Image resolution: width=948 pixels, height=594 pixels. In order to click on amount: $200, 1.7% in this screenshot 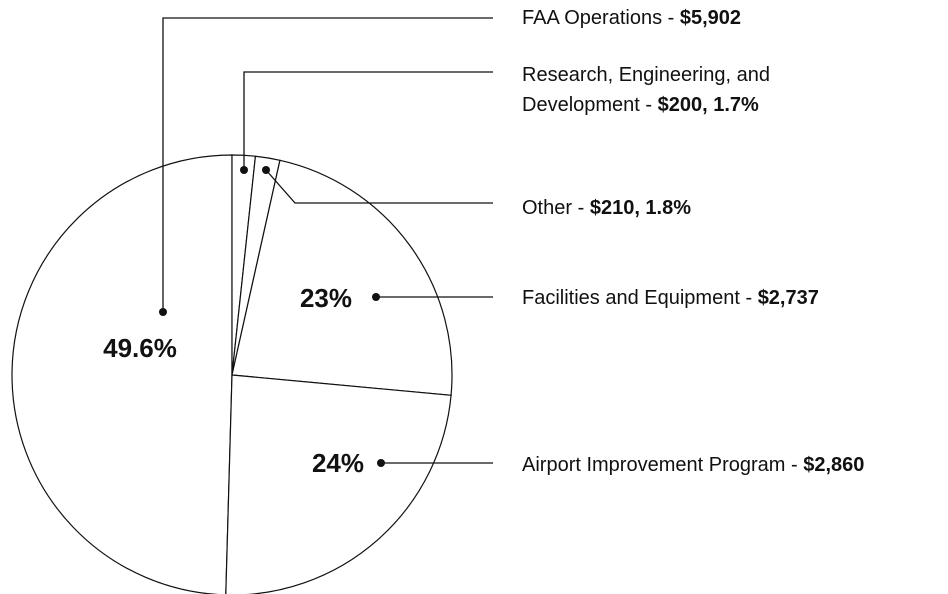, I will do `click(708, 105)`.